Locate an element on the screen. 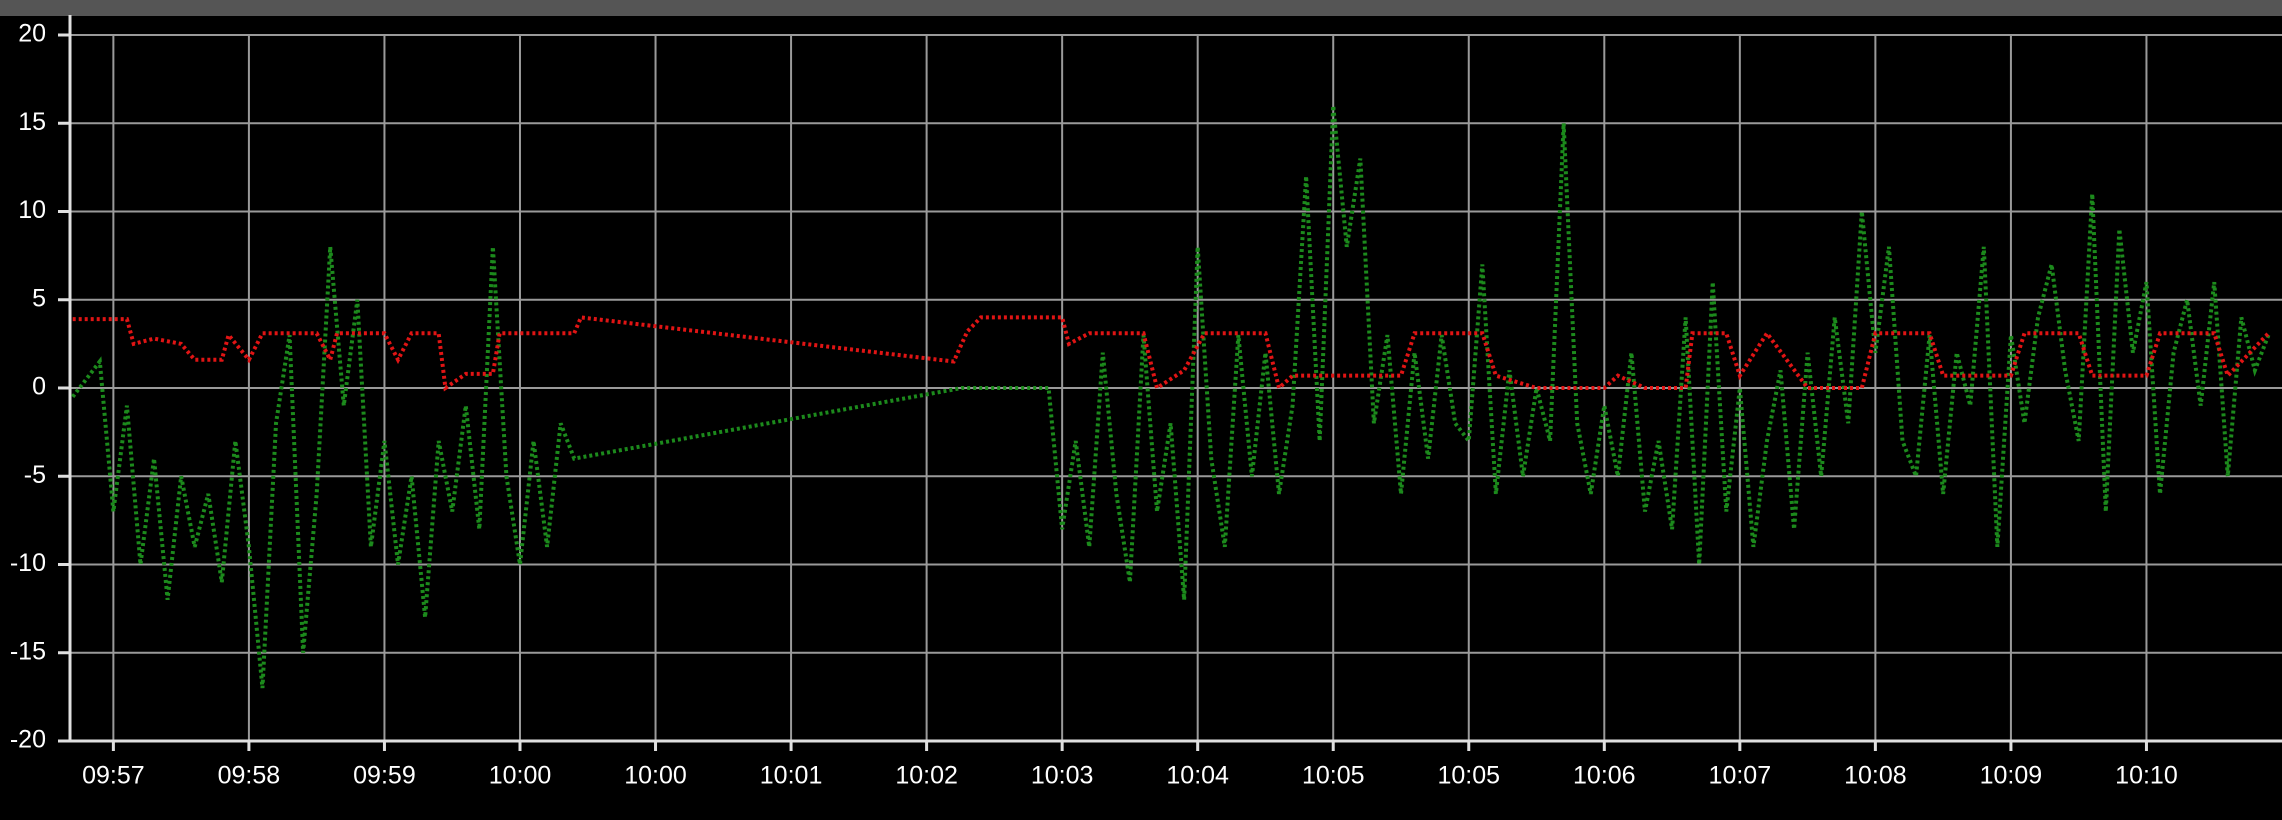  x-tick-label: 10:01 is located at coordinates (791, 776).